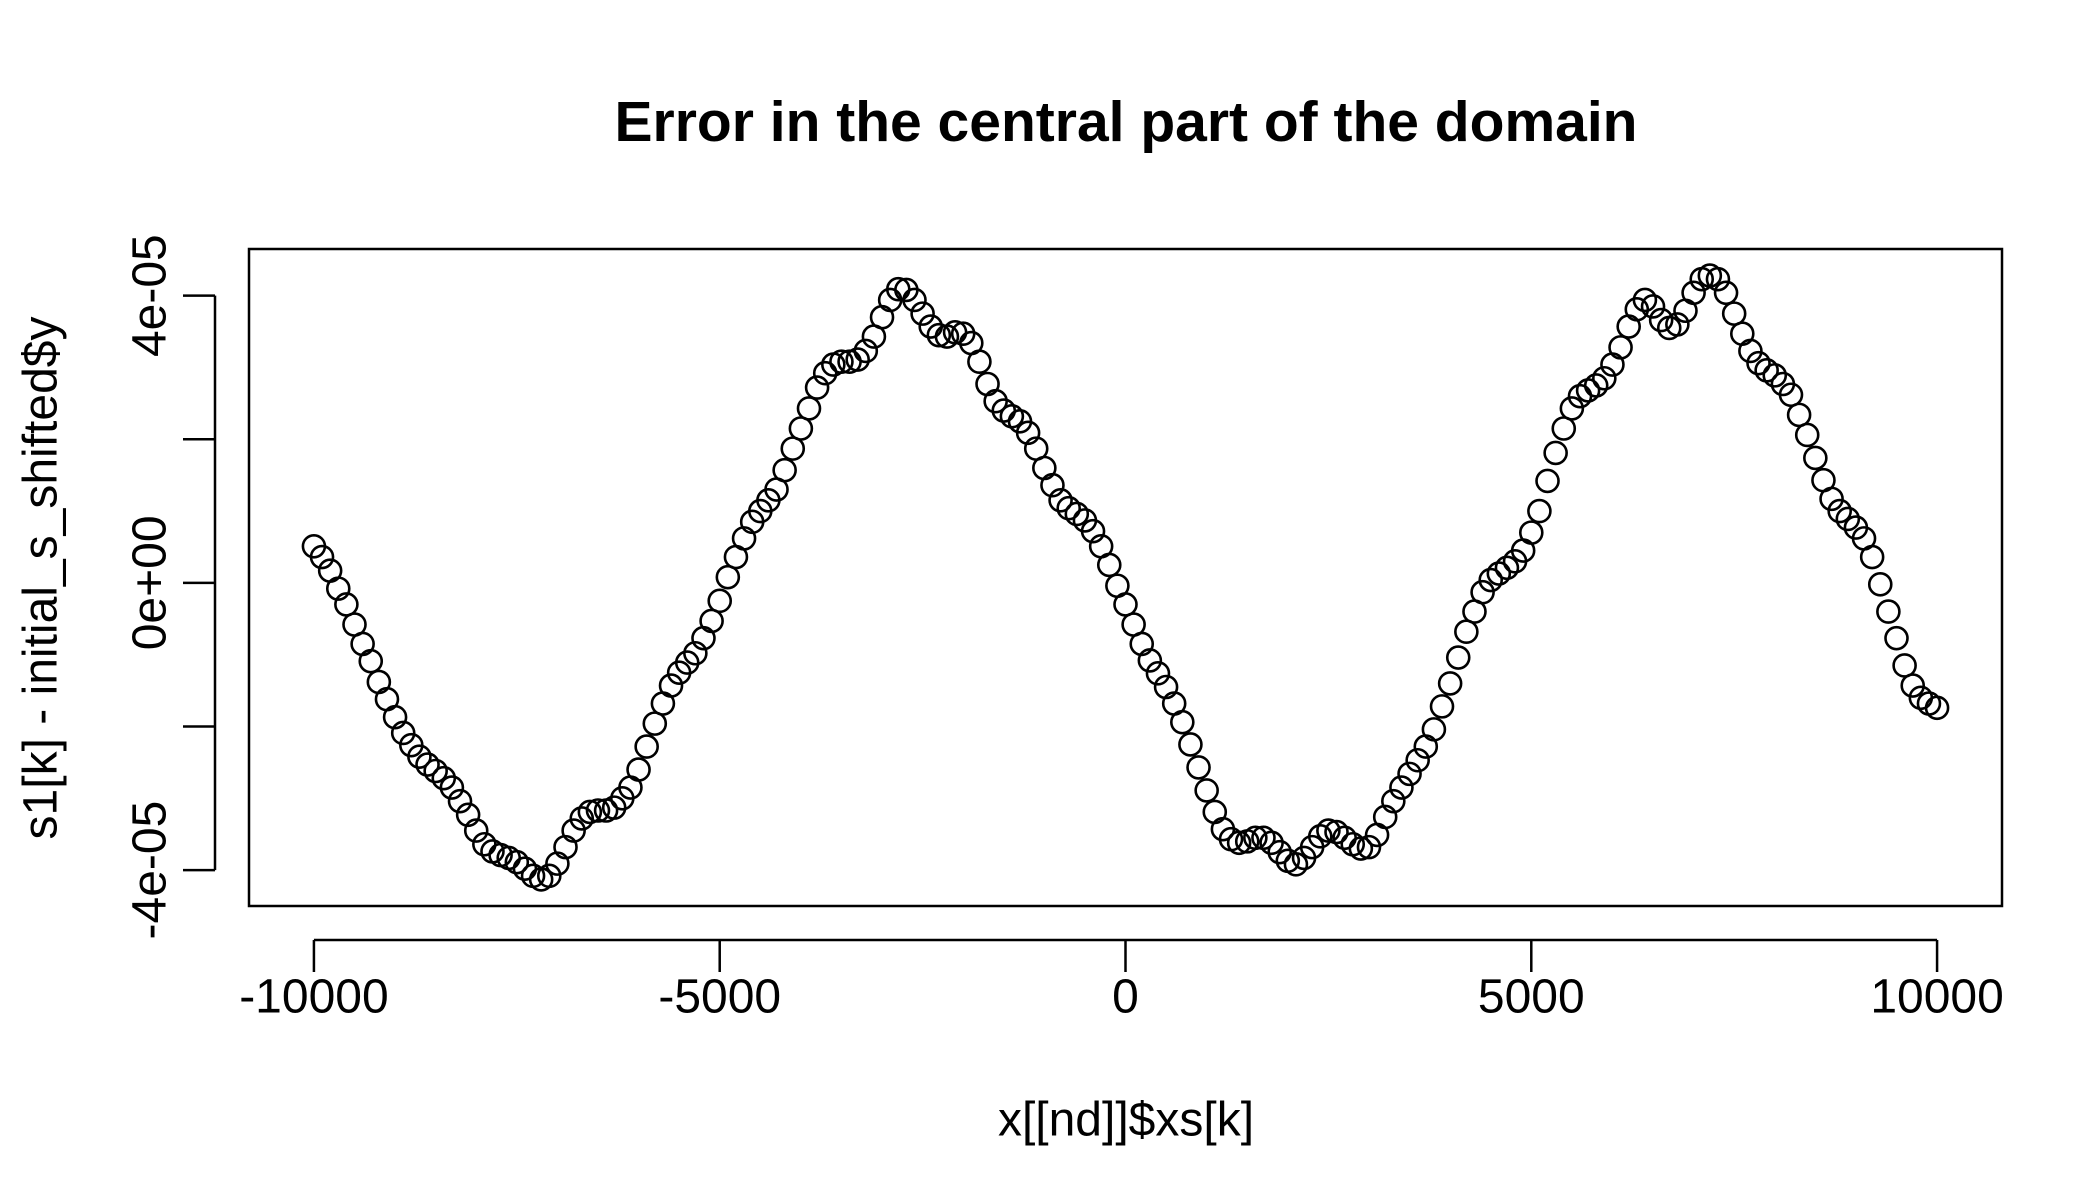  Describe the element at coordinates (41, 578) in the screenshot. I see `y-axis-label: s1[k] - initial_s_shifted$y` at that location.